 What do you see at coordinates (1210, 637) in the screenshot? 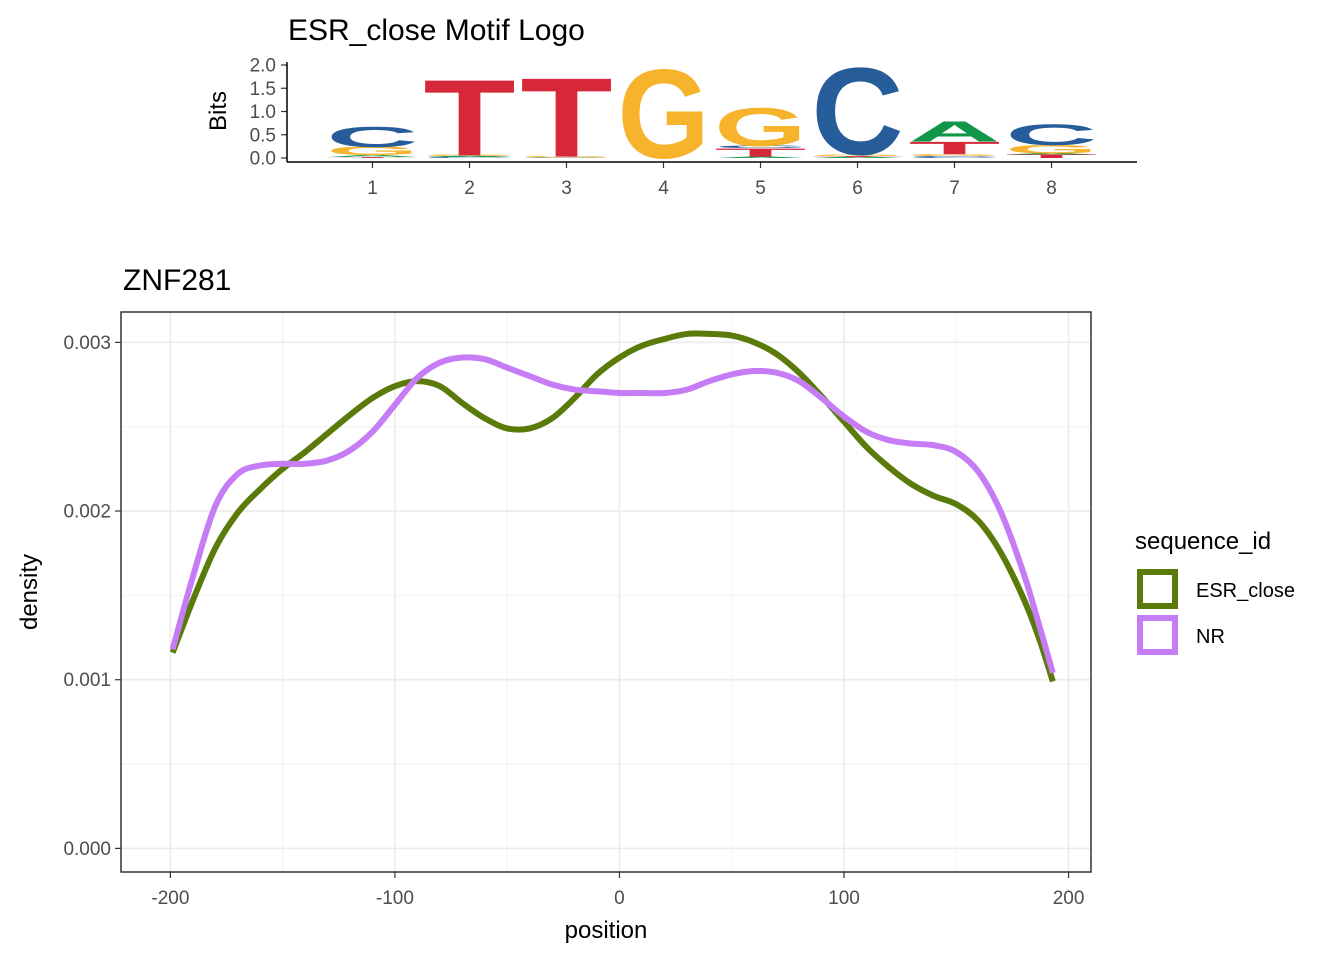
I see `legend-label: NR` at bounding box center [1210, 637].